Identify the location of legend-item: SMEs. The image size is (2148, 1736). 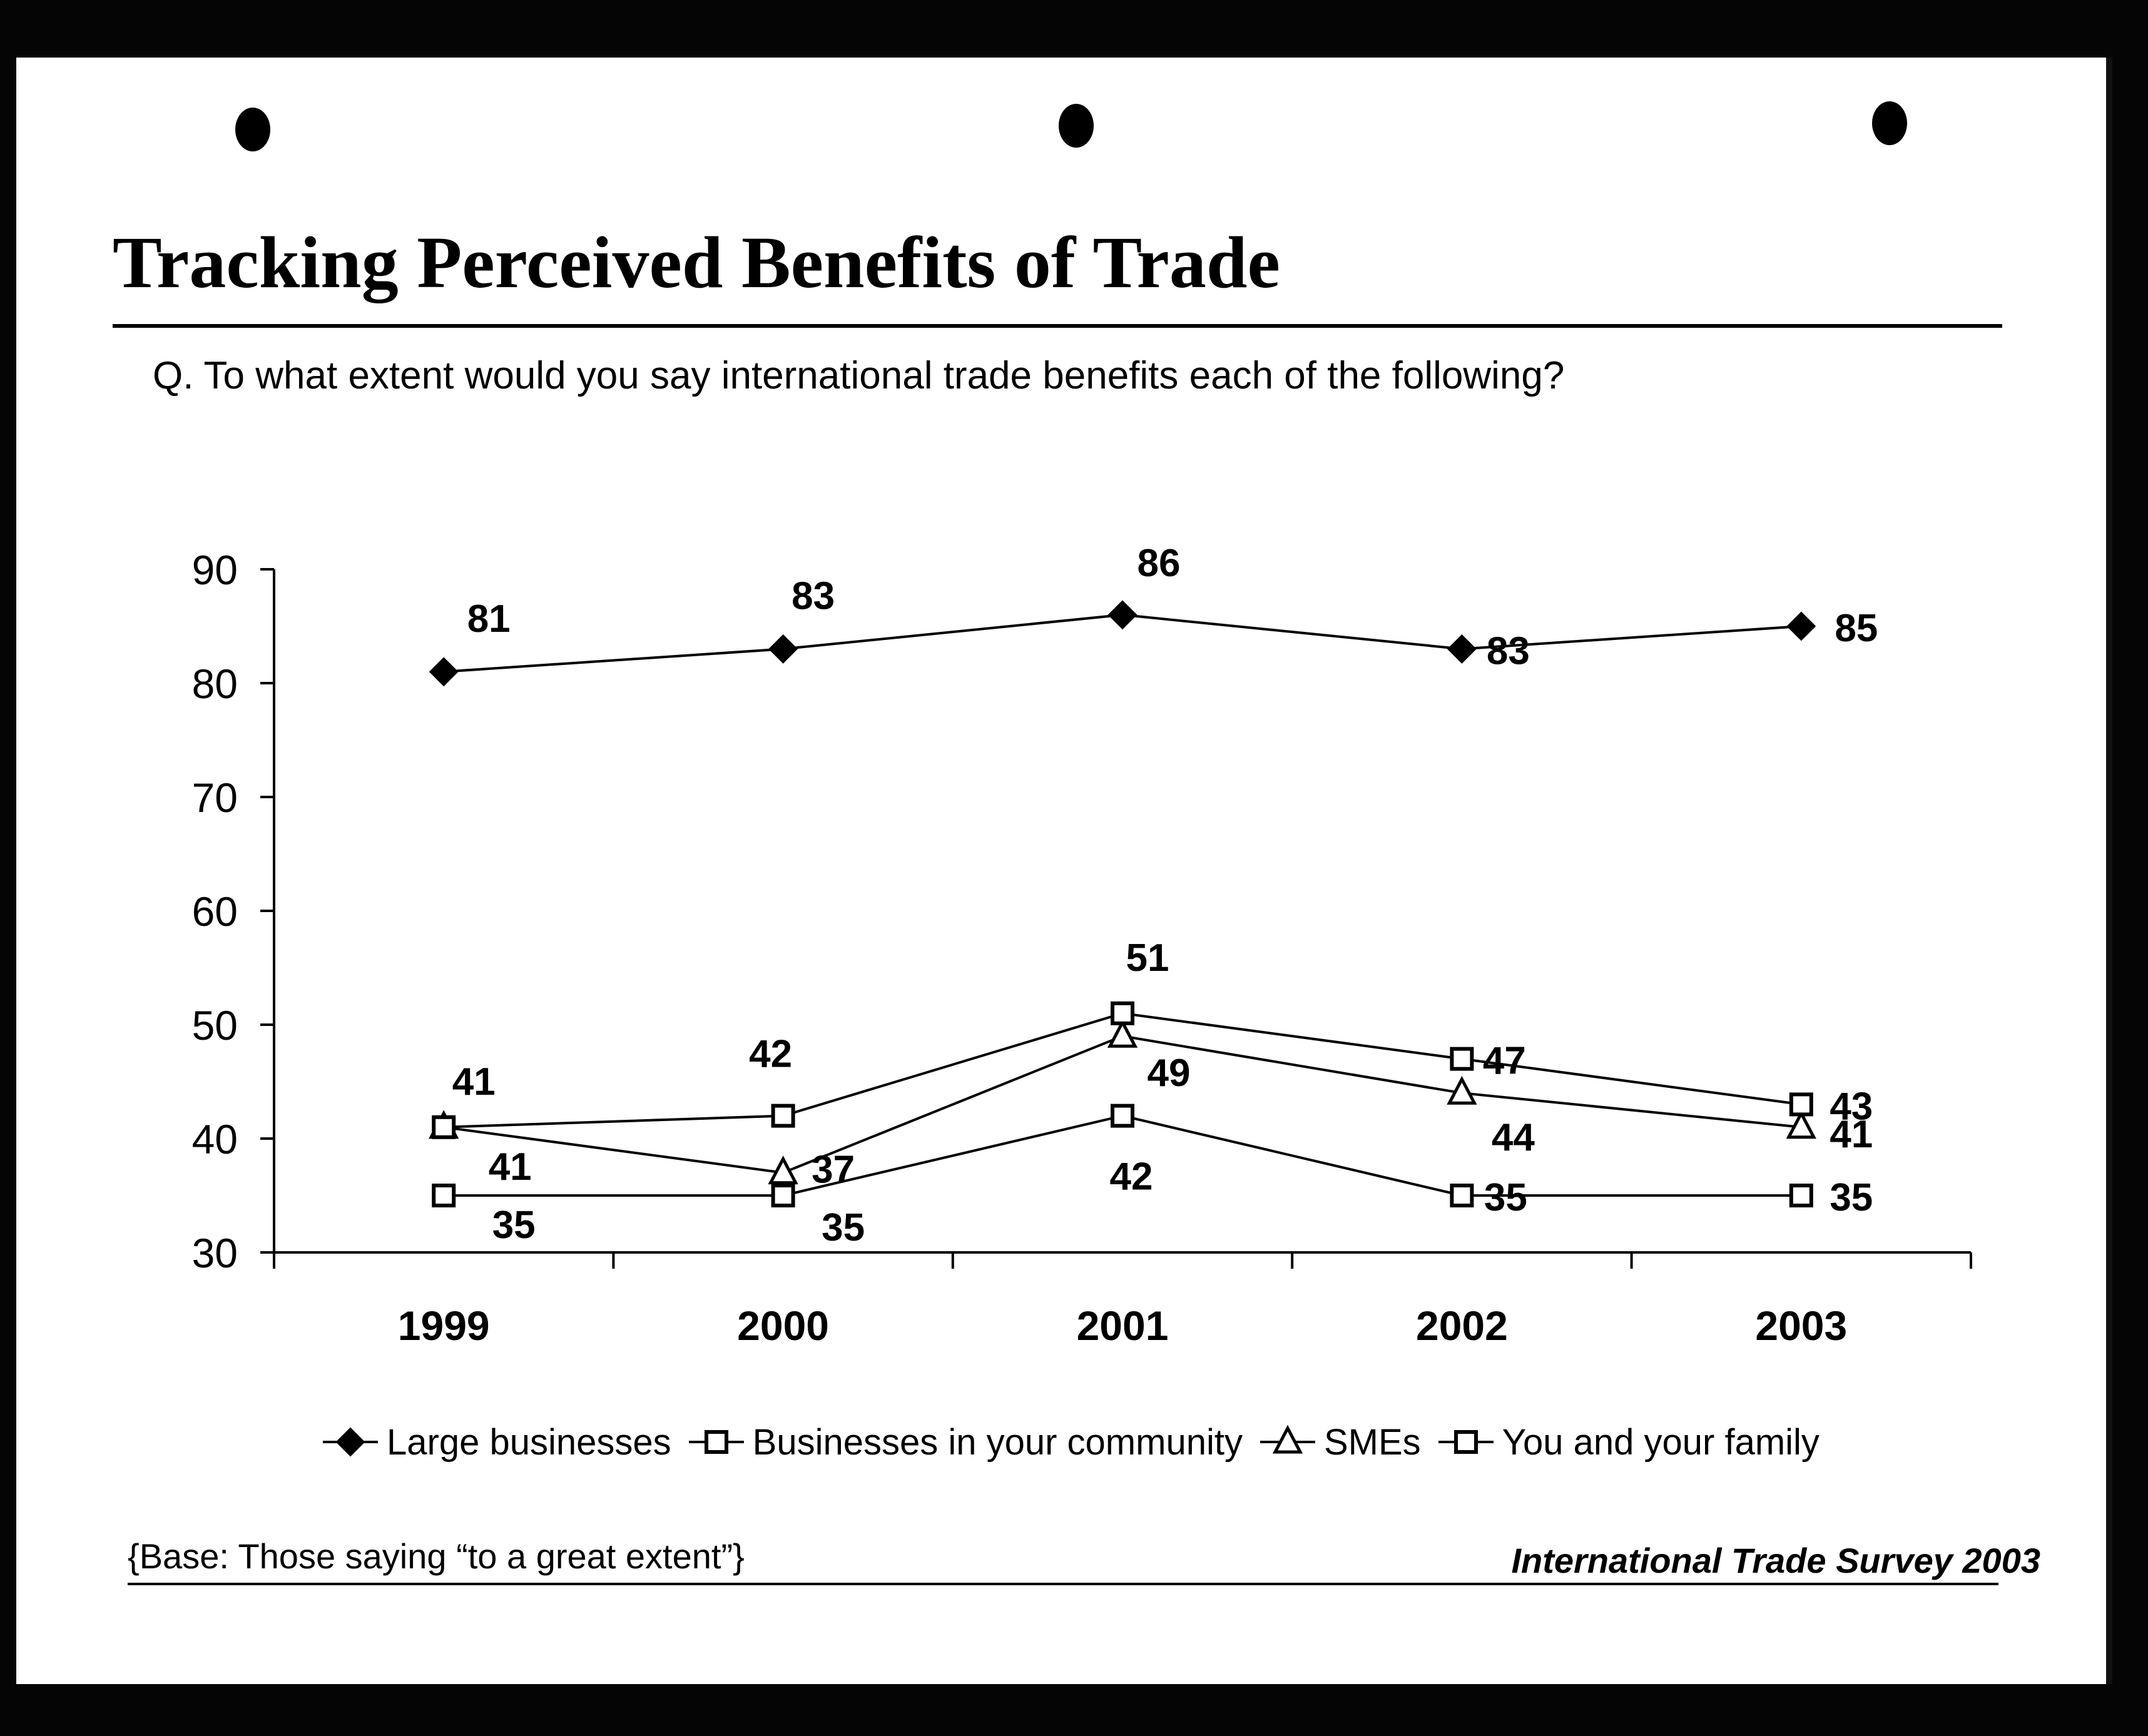
(1338, 1442).